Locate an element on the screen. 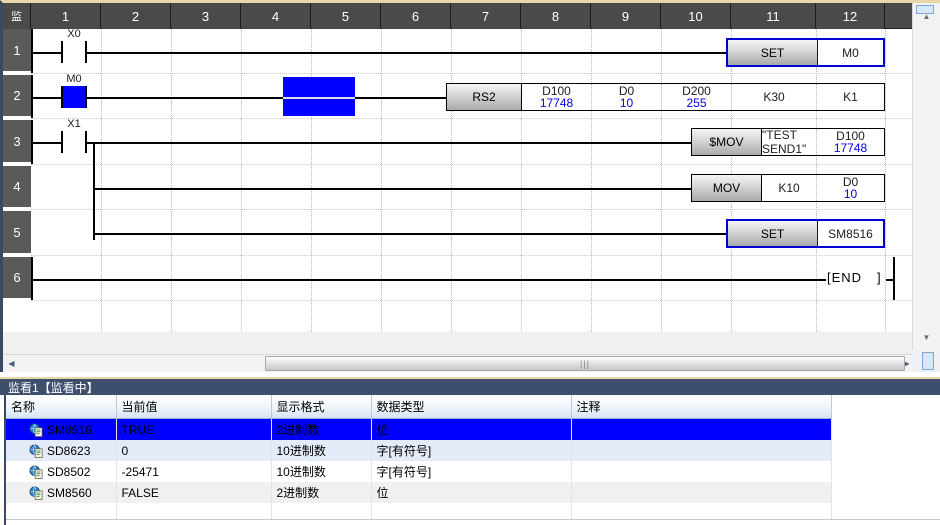  rung2-operand-2-value: 10 is located at coordinates (626, 103).